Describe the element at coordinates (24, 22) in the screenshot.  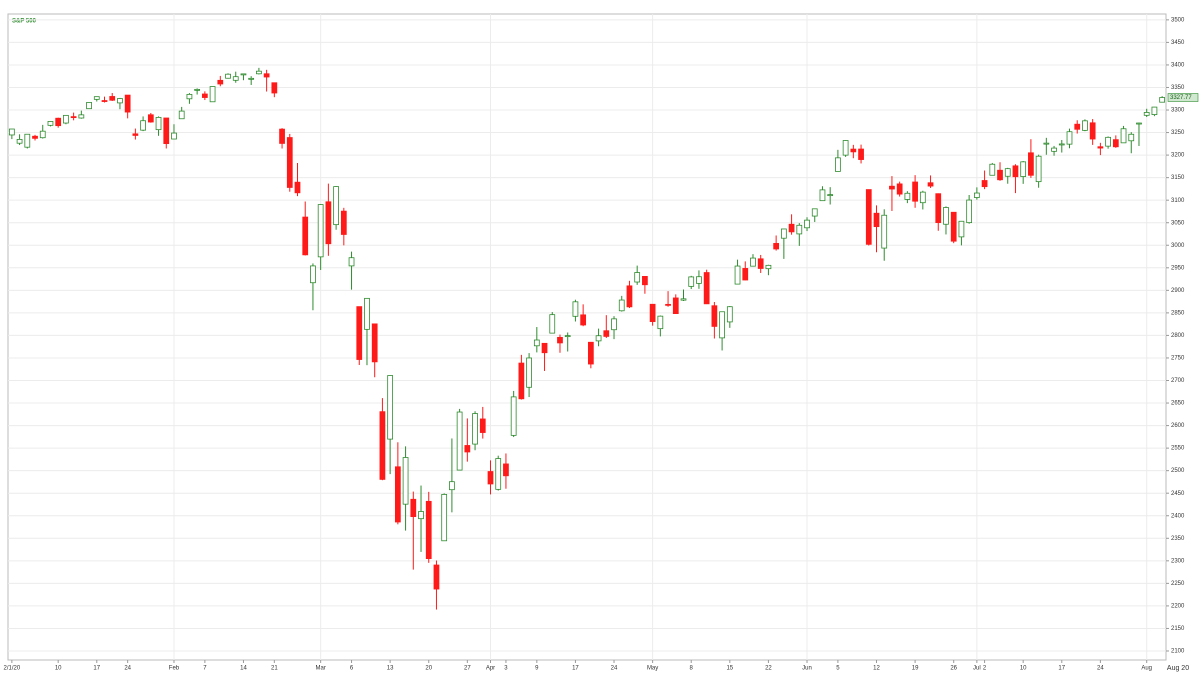
I see `chart-title: S&P 500` at that location.